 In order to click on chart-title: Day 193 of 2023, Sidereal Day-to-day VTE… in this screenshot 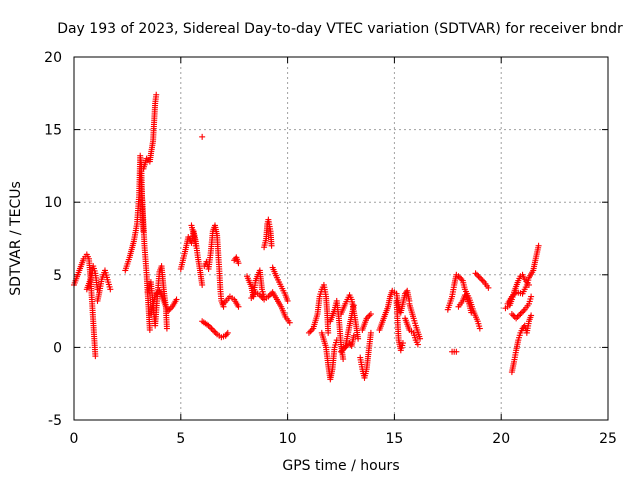, I will do `click(340, 29)`.